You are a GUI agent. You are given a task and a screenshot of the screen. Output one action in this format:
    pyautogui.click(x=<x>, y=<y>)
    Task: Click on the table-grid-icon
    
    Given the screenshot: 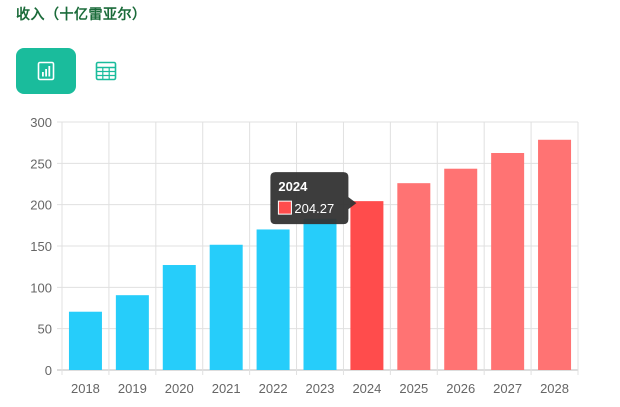 What is the action you would take?
    pyautogui.click(x=106, y=71)
    